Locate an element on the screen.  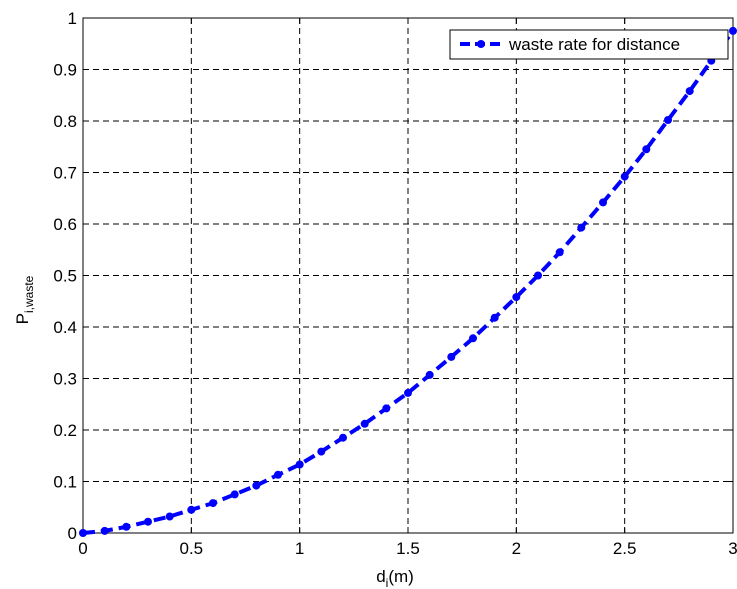
x-axis-label: di(m) is located at coordinates (395, 578).